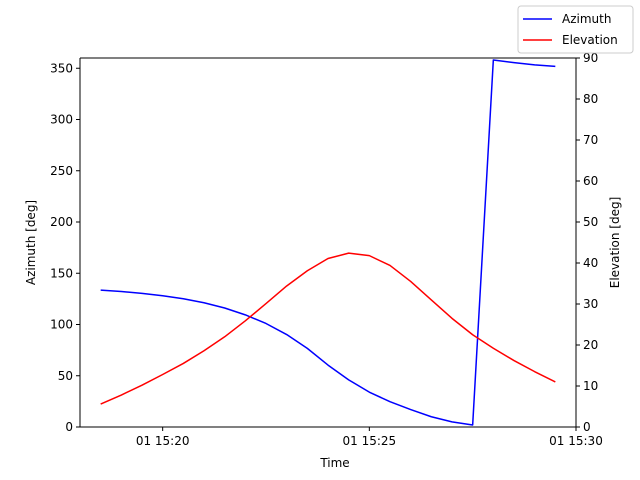  I want to click on x-tick-label: 01 15:30, so click(576, 441).